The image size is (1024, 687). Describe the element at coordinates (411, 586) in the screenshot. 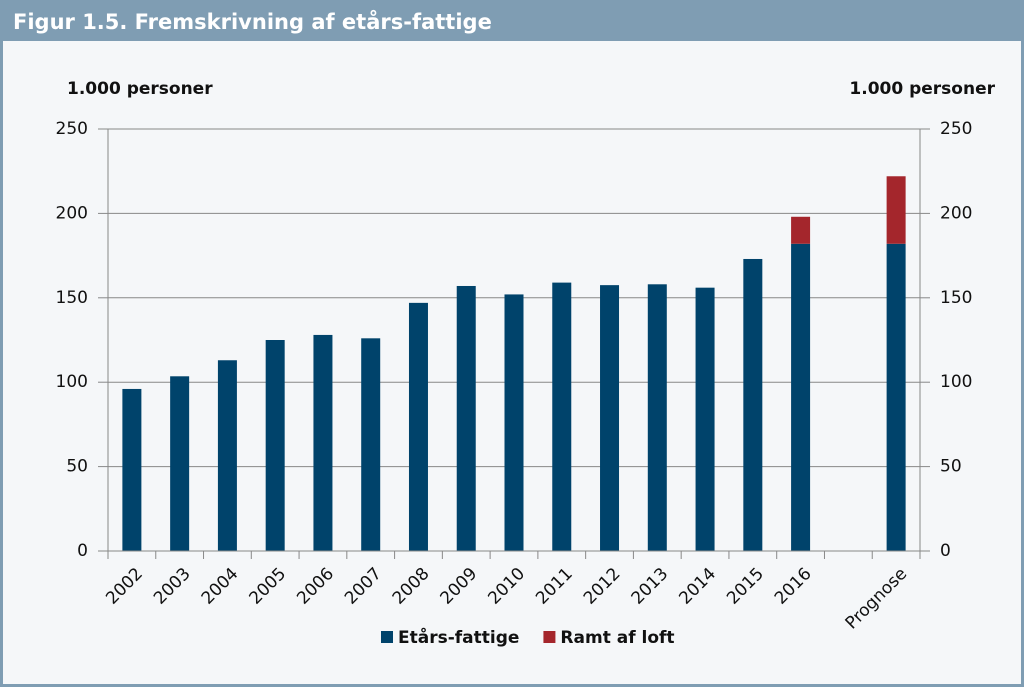

I see `x-tick-label: 2008` at that location.